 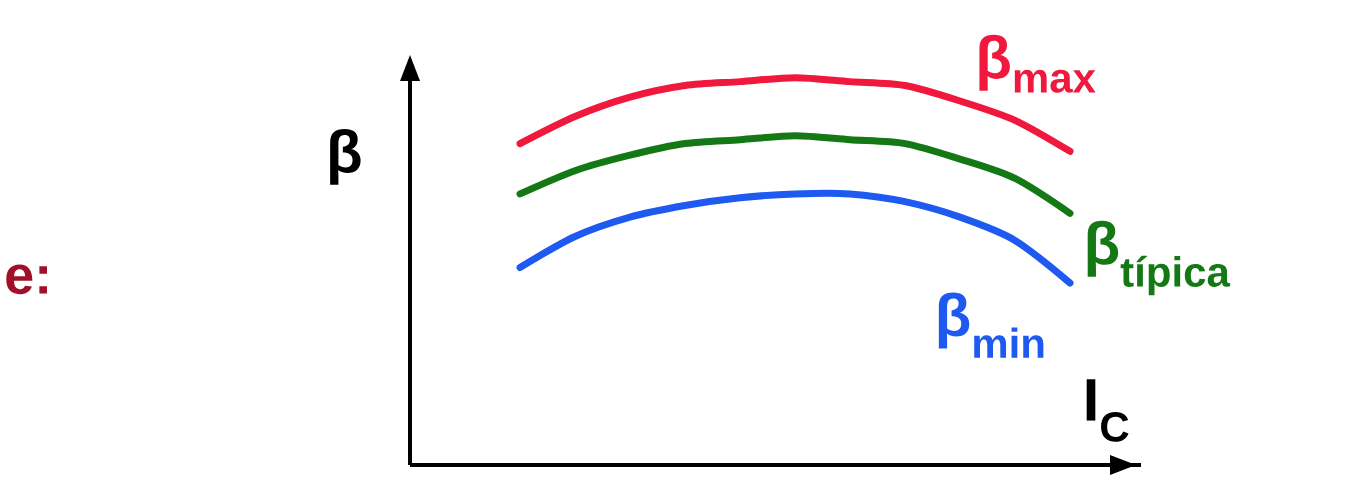 I want to click on series-label: β$_{min}$, so click(x=991, y=325).